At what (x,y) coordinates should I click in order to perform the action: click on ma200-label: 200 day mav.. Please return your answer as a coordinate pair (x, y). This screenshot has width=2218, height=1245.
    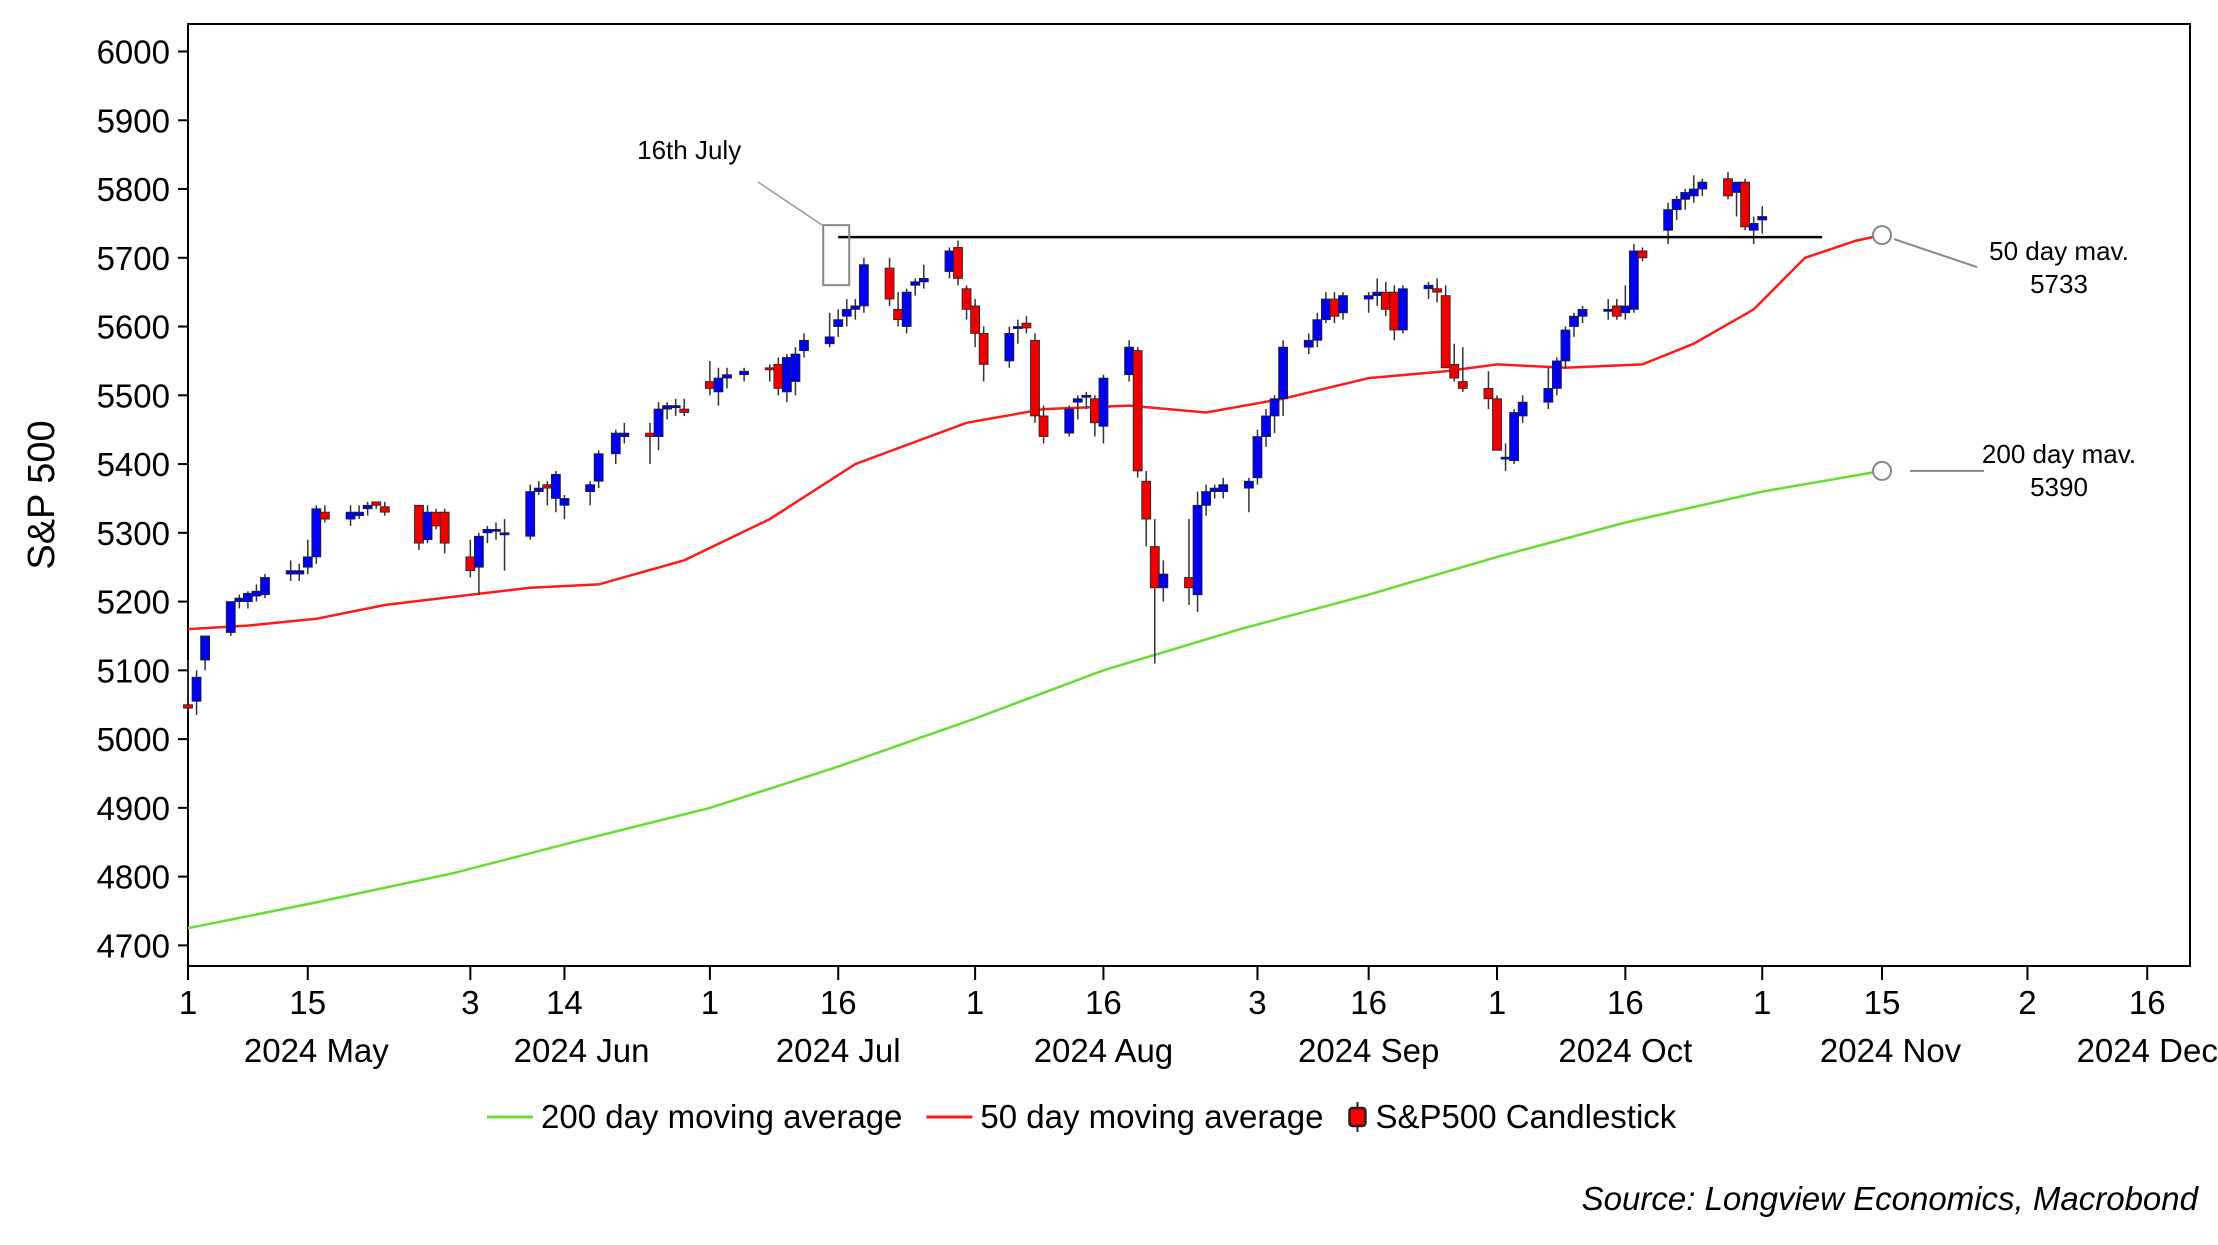
    Looking at the image, I should click on (2059, 454).